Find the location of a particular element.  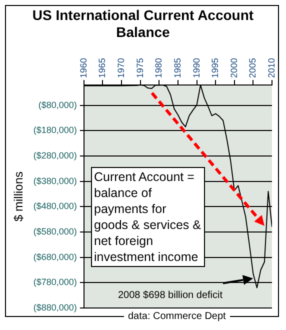

y-tick-label: ($380,000) is located at coordinates (55, 181).